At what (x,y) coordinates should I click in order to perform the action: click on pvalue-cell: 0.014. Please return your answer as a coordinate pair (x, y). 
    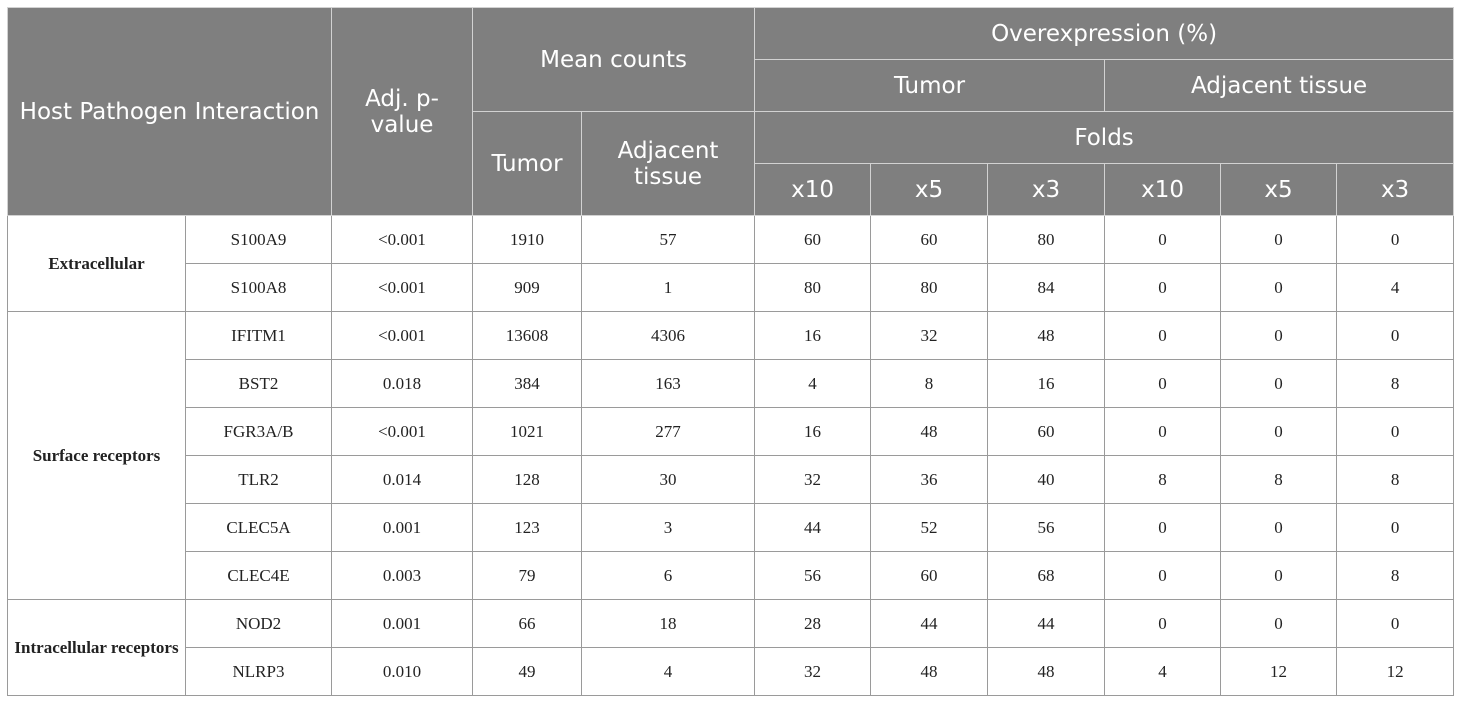
    Looking at the image, I should click on (402, 479).